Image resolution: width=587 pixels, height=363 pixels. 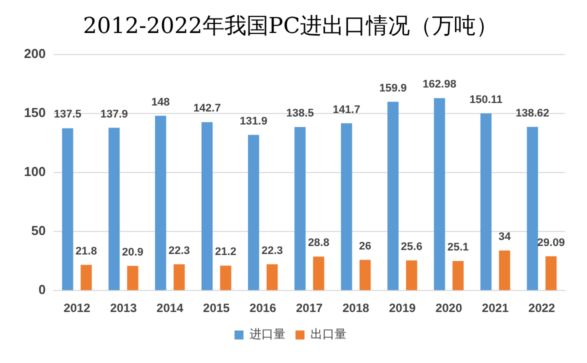 What do you see at coordinates (114, 114) in the screenshot?
I see `data-label: 137.9` at bounding box center [114, 114].